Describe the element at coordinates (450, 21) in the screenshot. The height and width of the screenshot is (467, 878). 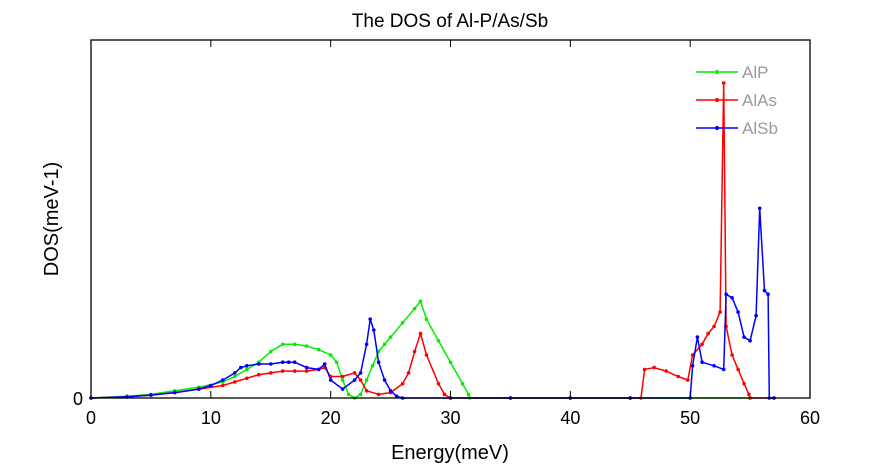
I see `chart-title: The DOS of Al-P/As/Sb` at that location.